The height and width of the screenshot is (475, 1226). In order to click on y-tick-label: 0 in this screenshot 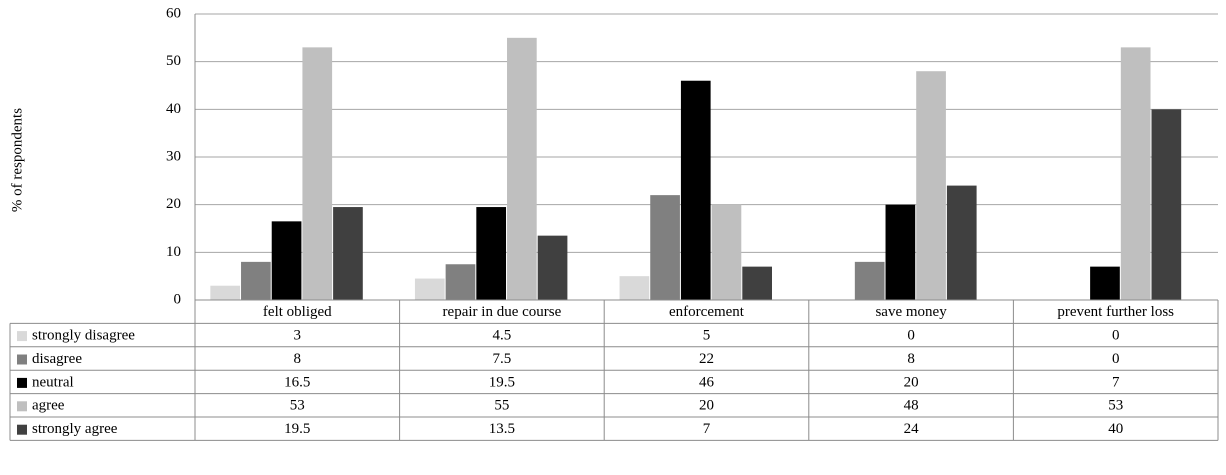, I will do `click(178, 299)`.